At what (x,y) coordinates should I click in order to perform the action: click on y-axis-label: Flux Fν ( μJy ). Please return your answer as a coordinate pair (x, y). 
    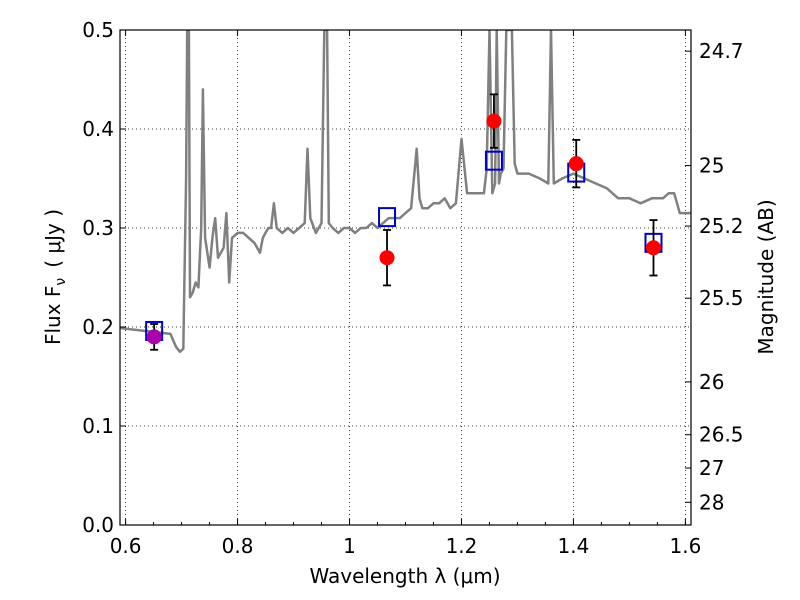
    Looking at the image, I should click on (55, 277).